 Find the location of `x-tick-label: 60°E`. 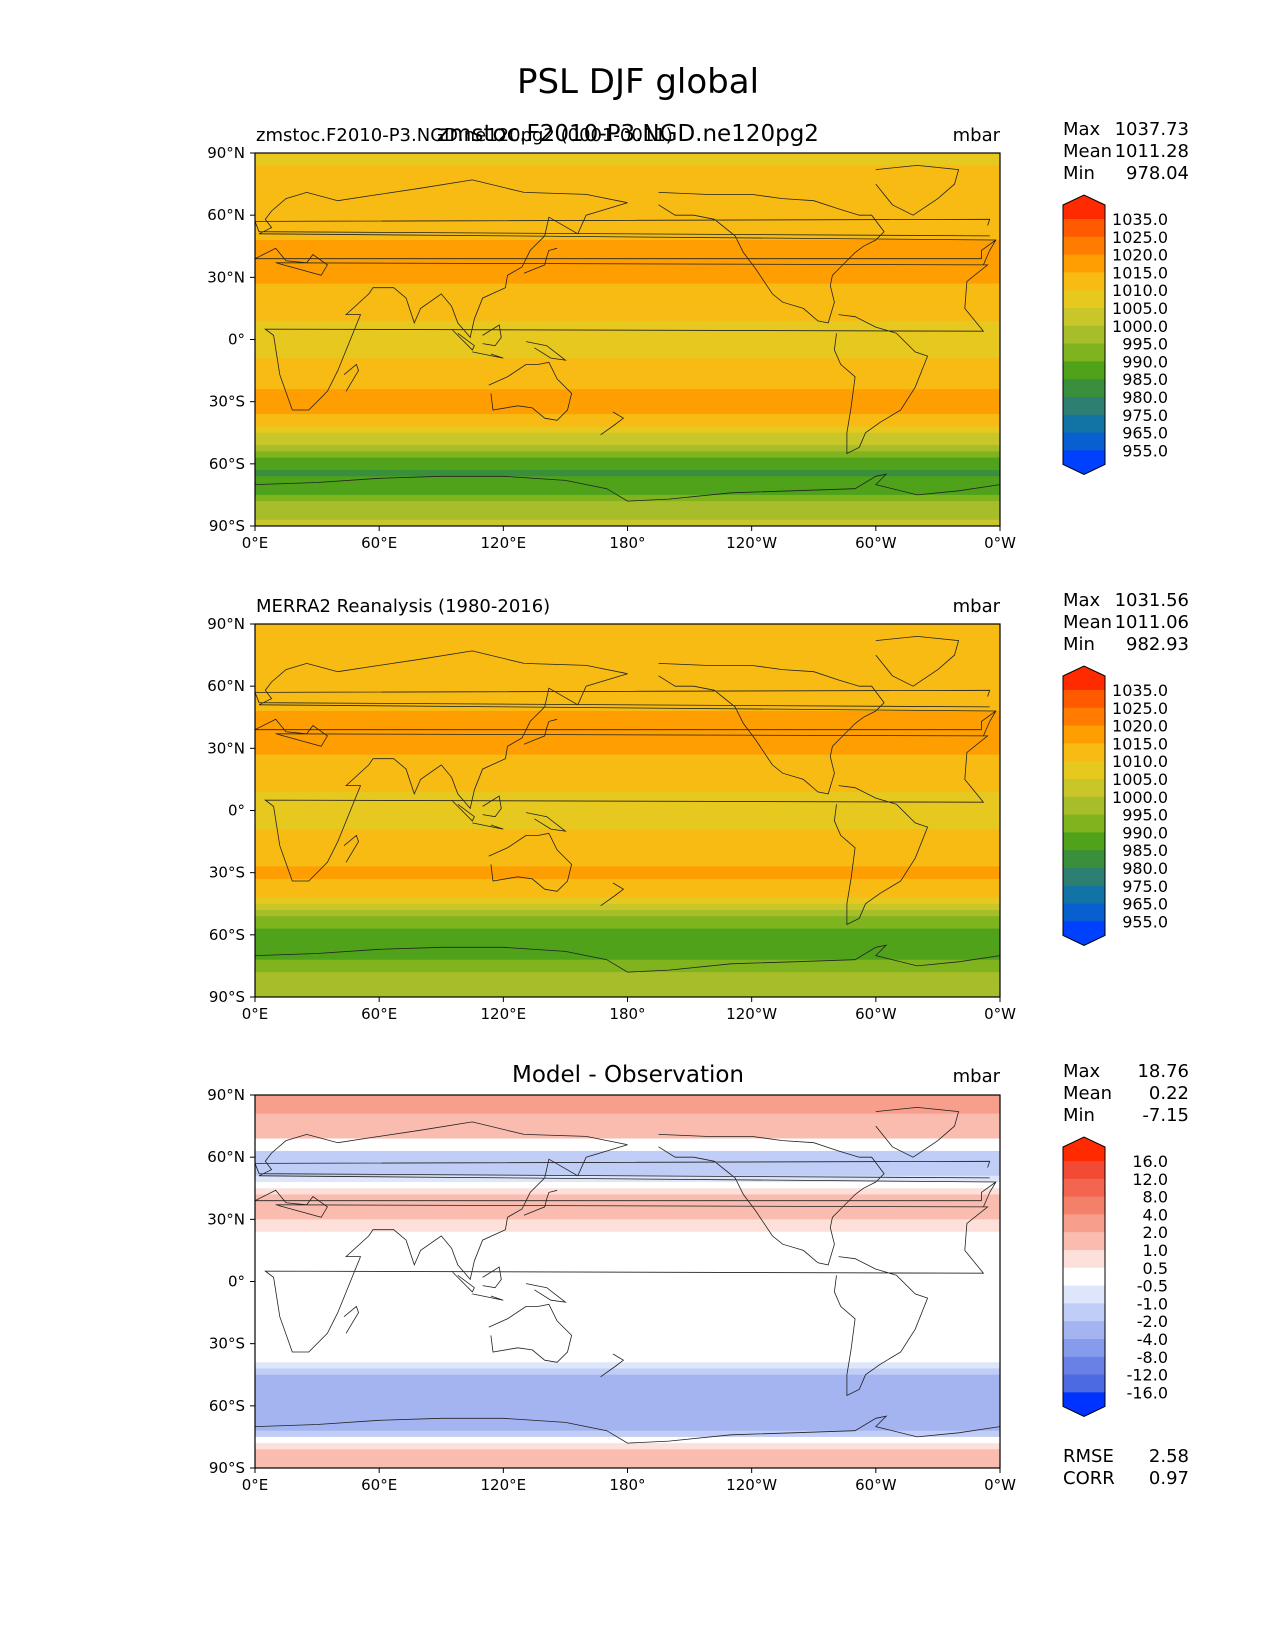

x-tick-label: 60°E is located at coordinates (379, 1485).